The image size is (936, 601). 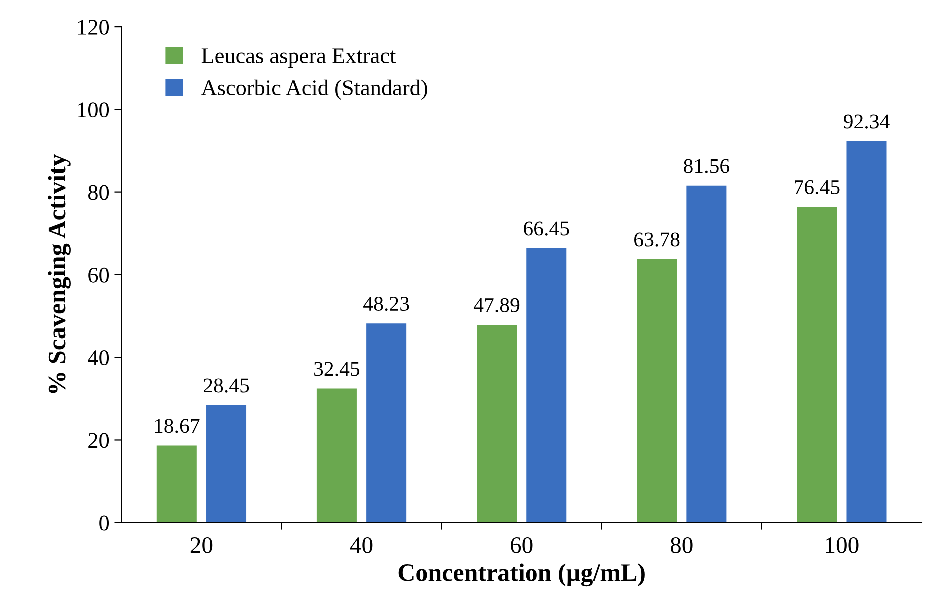 What do you see at coordinates (842, 545) in the screenshot?
I see `x-tick-label: 100` at bounding box center [842, 545].